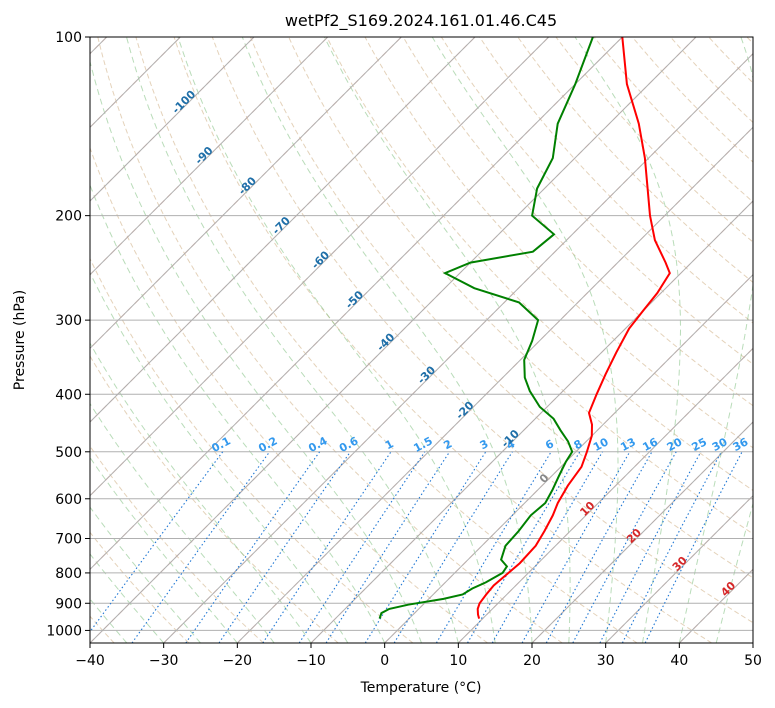  Describe the element at coordinates (64, 631) in the screenshot. I see `y-tick-label: 1000` at that location.